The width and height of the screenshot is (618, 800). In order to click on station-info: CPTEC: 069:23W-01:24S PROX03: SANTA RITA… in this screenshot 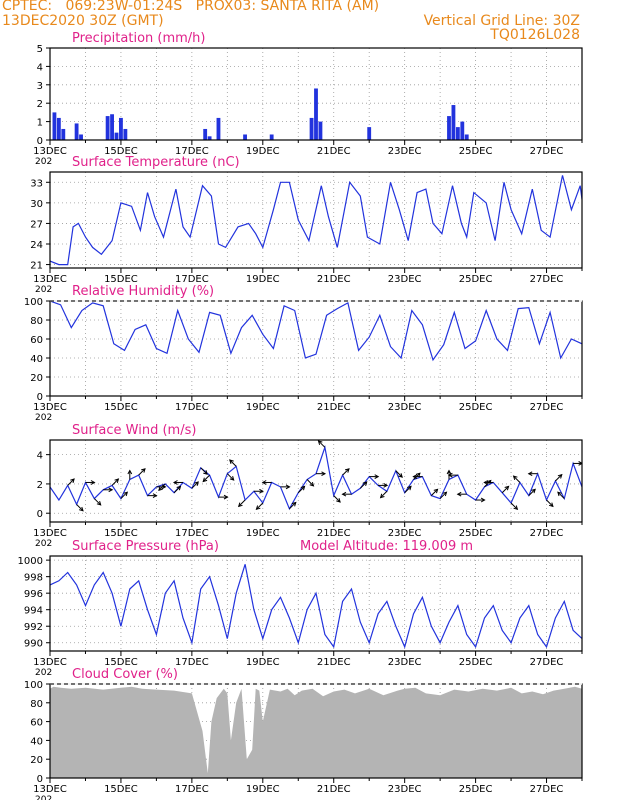, I will do `click(191, 7)`.